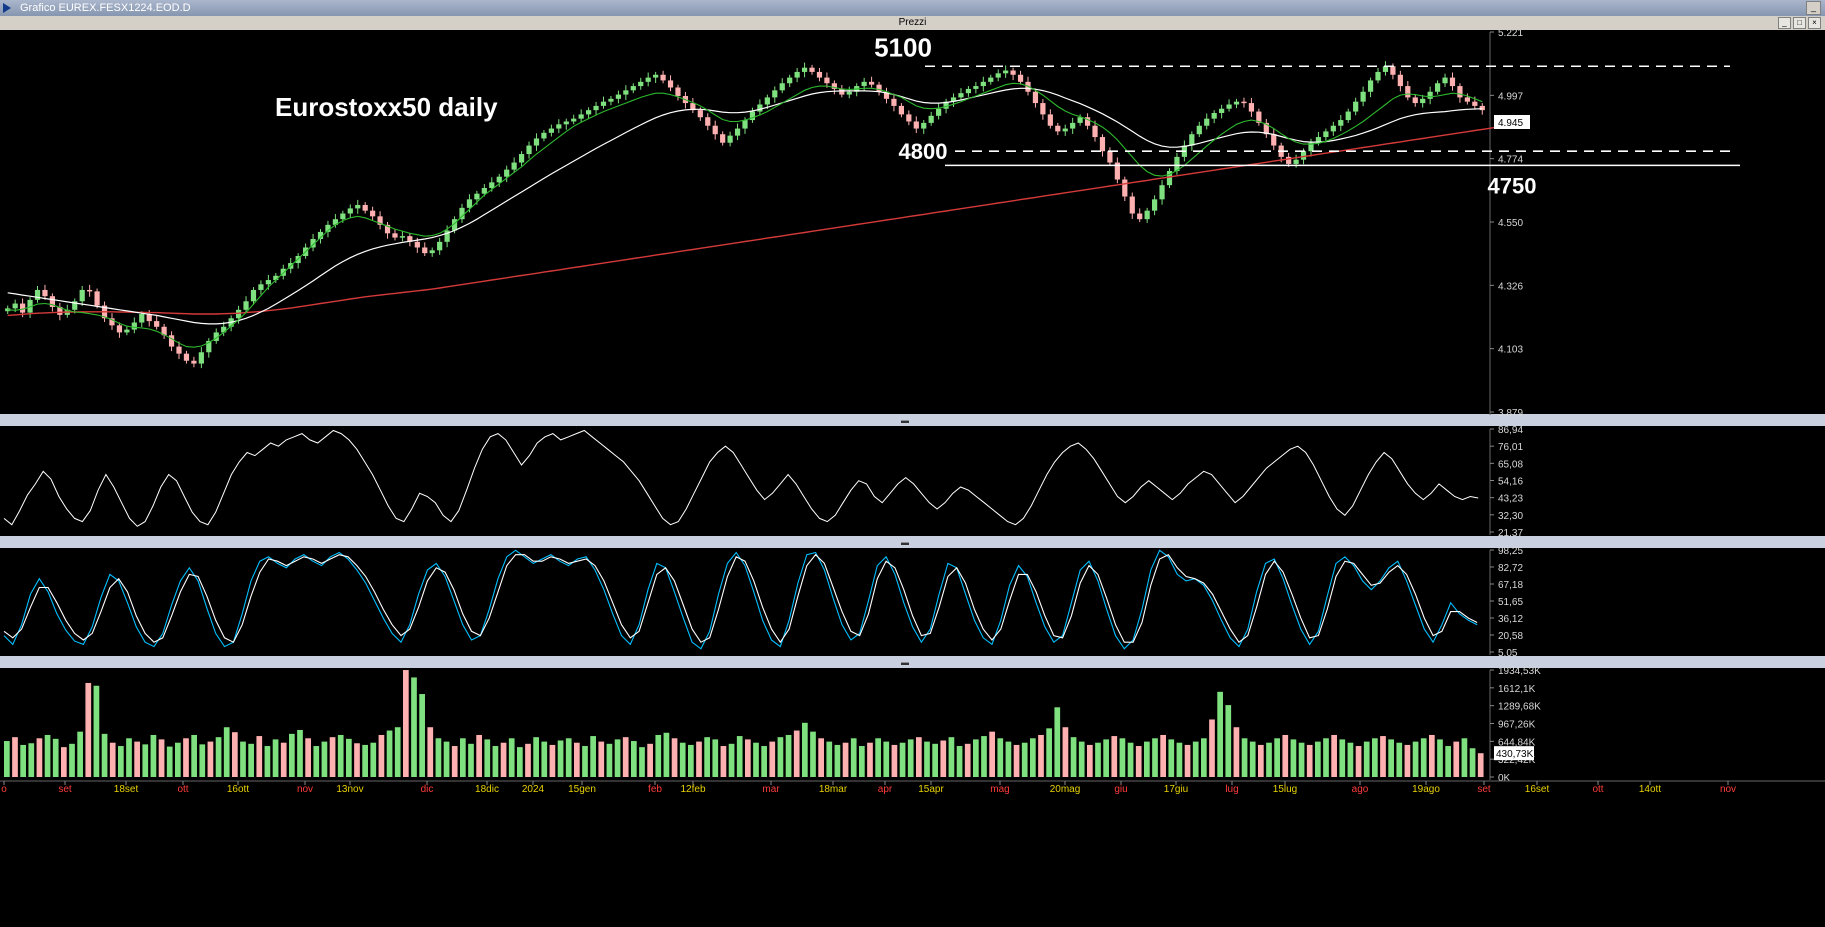 The width and height of the screenshot is (1825, 927). Describe the element at coordinates (1065, 789) in the screenshot. I see `x-tick-label: 20mag` at that location.